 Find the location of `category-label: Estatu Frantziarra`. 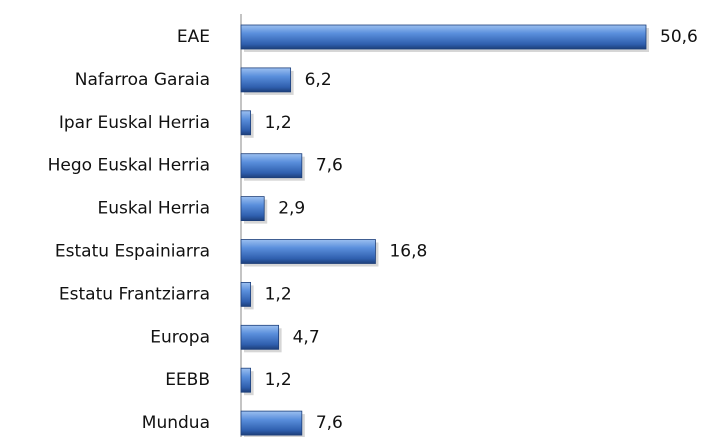

category-label: Estatu Frantziarra is located at coordinates (134, 294).